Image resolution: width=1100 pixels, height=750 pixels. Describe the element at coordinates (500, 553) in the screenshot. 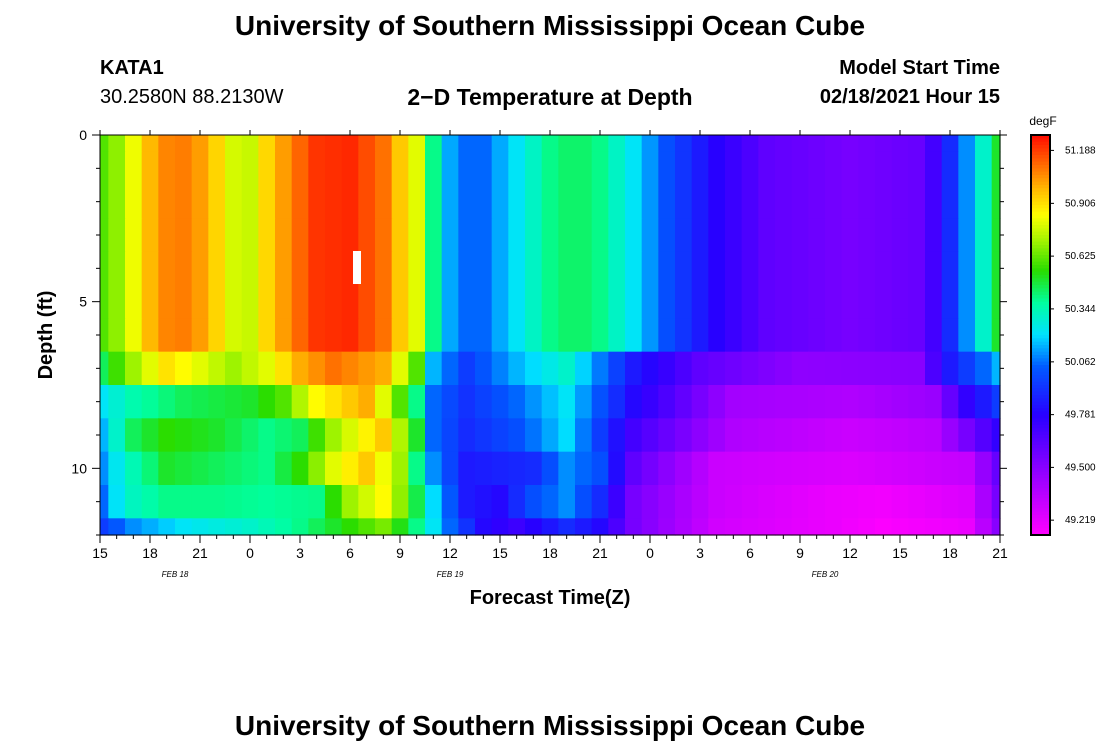

I see `x-tick-label: 15` at that location.